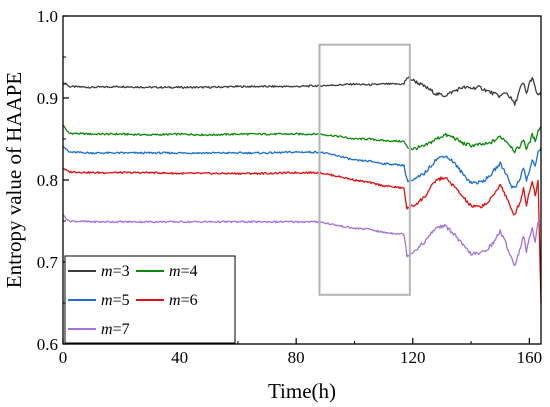  Describe the element at coordinates (179, 357) in the screenshot. I see `x-tick-label: 40` at that location.